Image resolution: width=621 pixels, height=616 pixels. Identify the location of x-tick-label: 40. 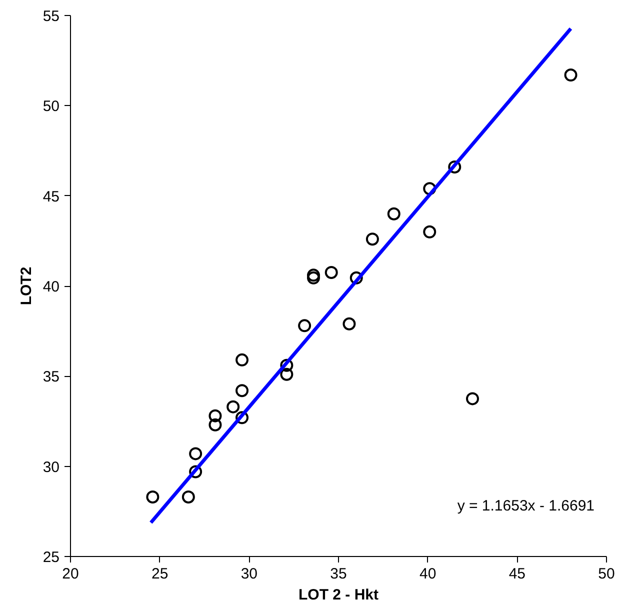
(427, 574).